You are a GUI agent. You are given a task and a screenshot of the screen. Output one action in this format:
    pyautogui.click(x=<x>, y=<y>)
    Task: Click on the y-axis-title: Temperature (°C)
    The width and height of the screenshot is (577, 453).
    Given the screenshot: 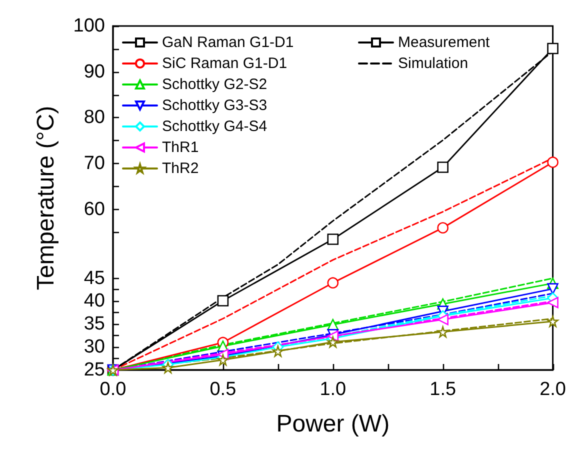 What is the action you would take?
    pyautogui.click(x=46, y=198)
    